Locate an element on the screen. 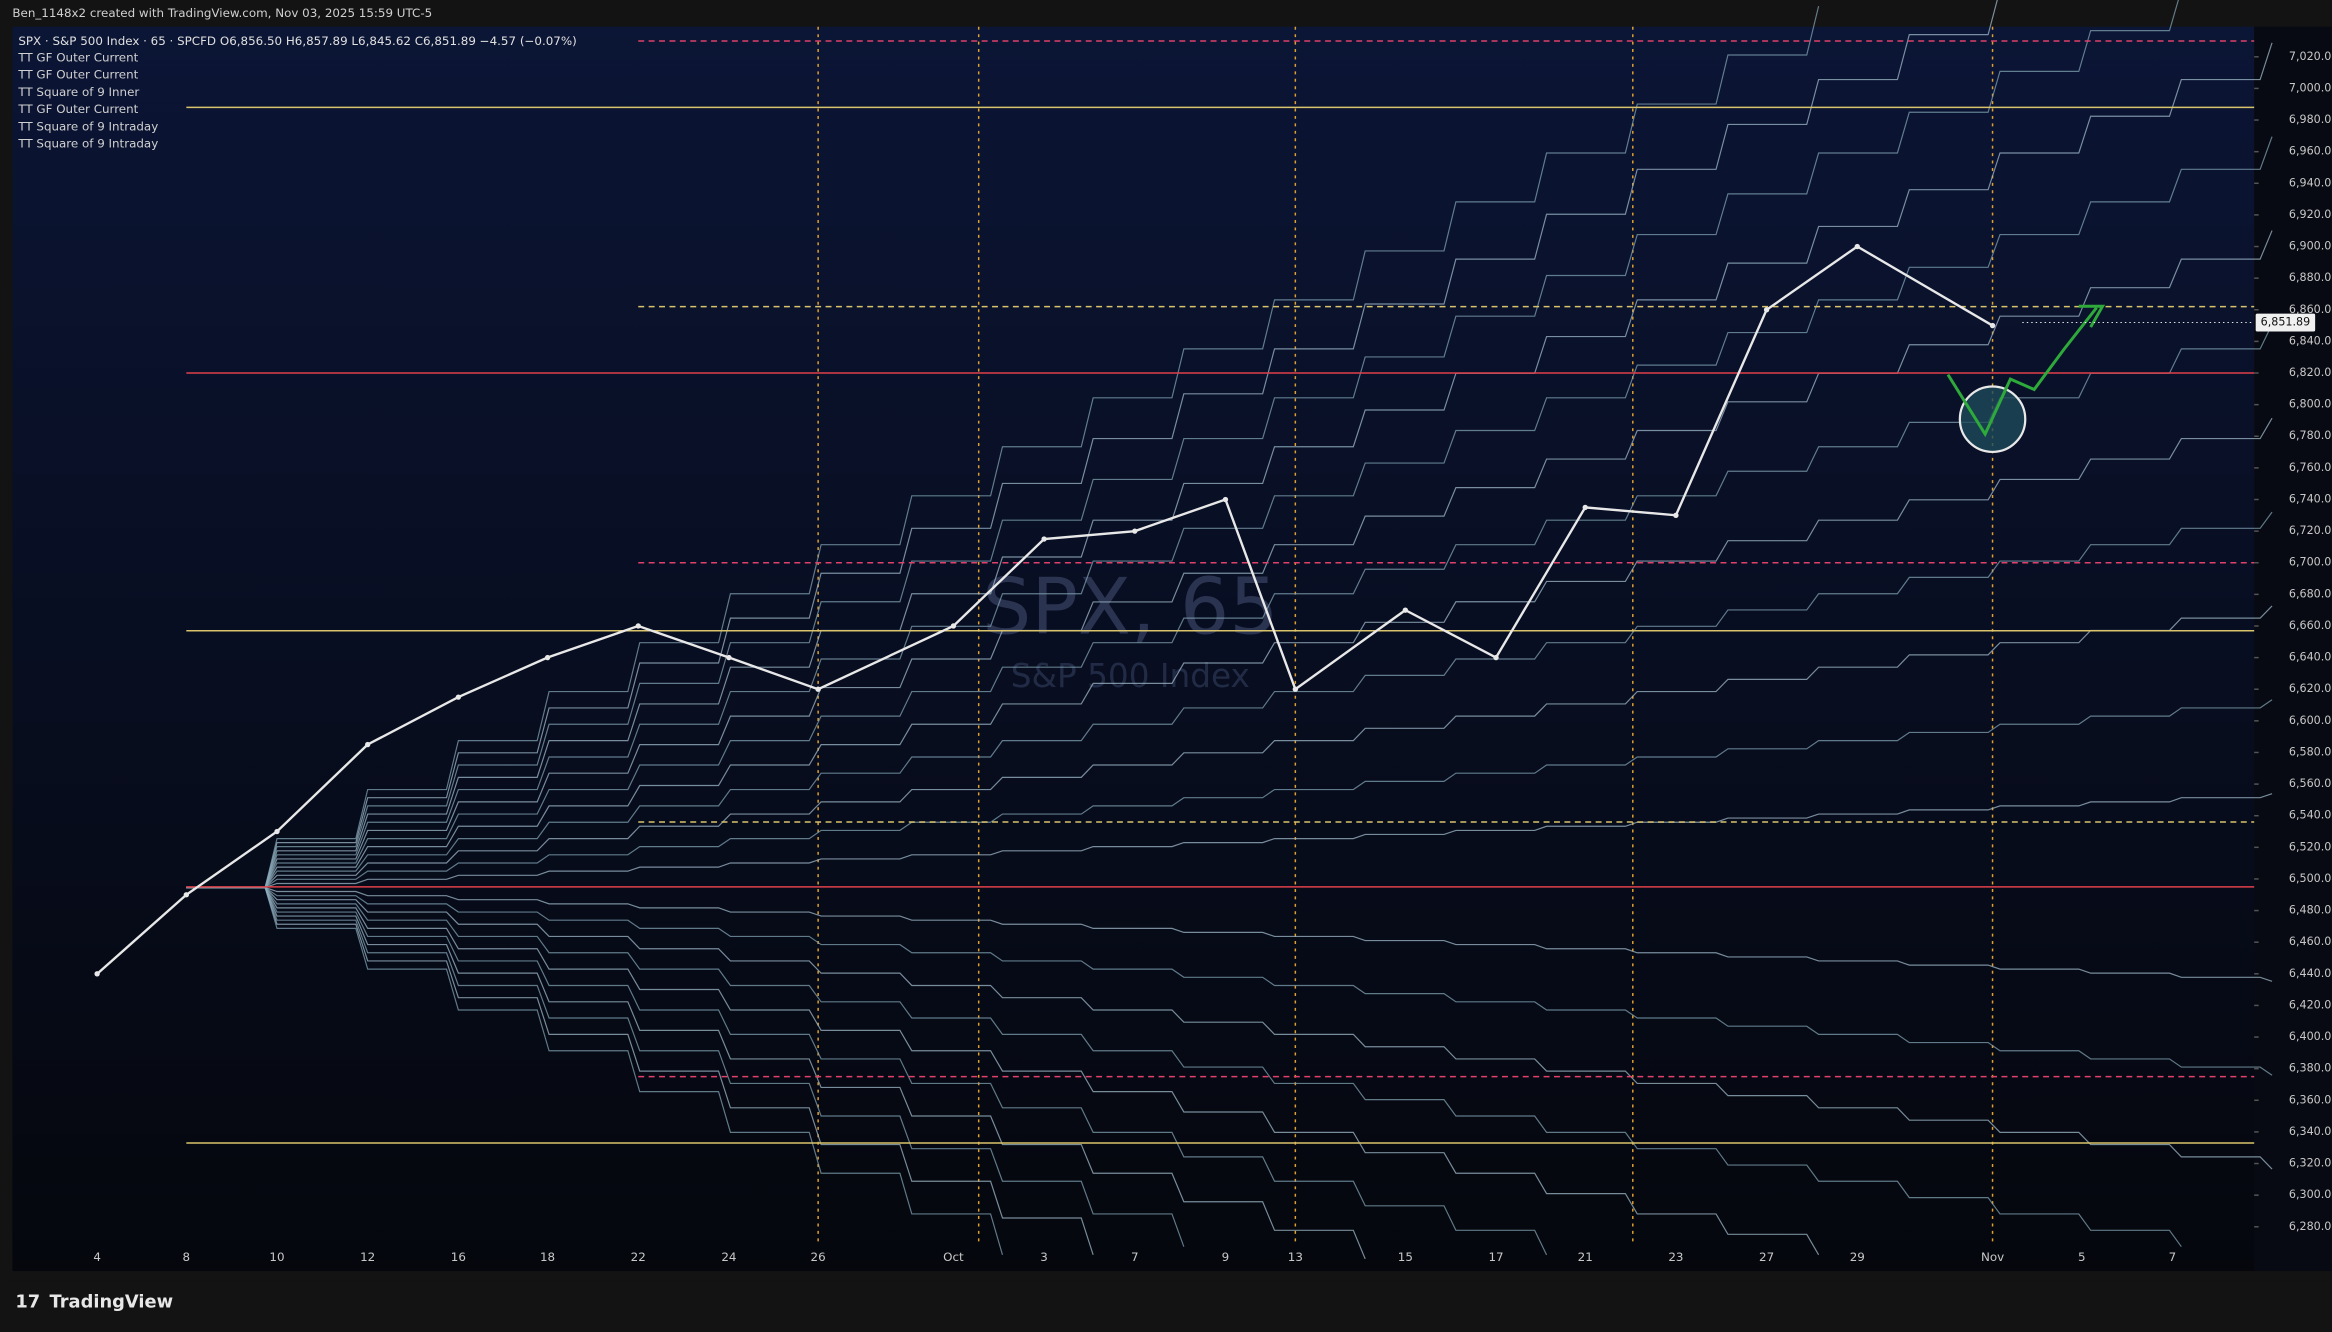 The image size is (2332, 1332). y-tick-label: 6,480.00 is located at coordinates (2310, 910).